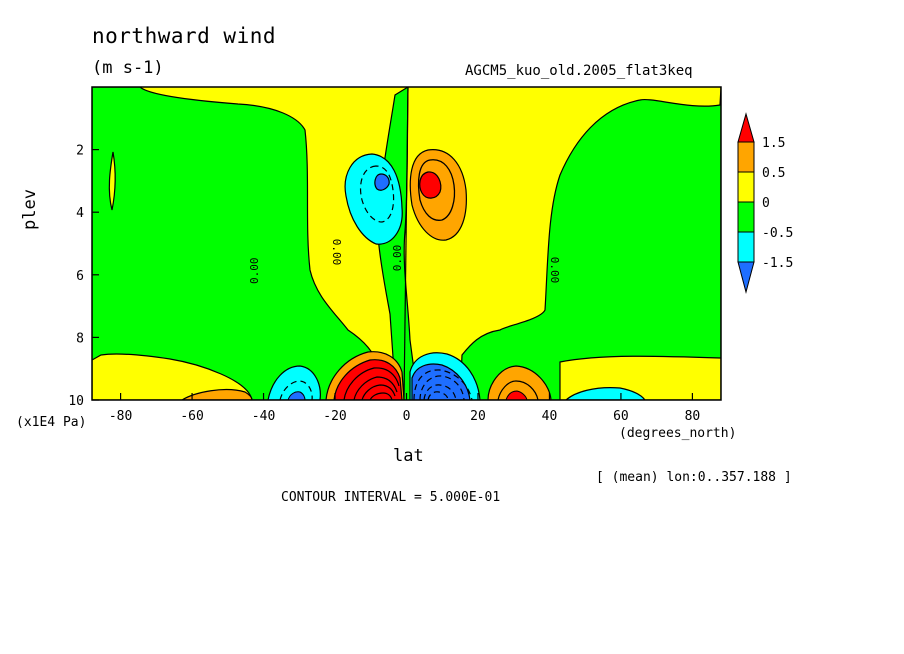  I want to click on y-tick-label: 2, so click(80, 151).